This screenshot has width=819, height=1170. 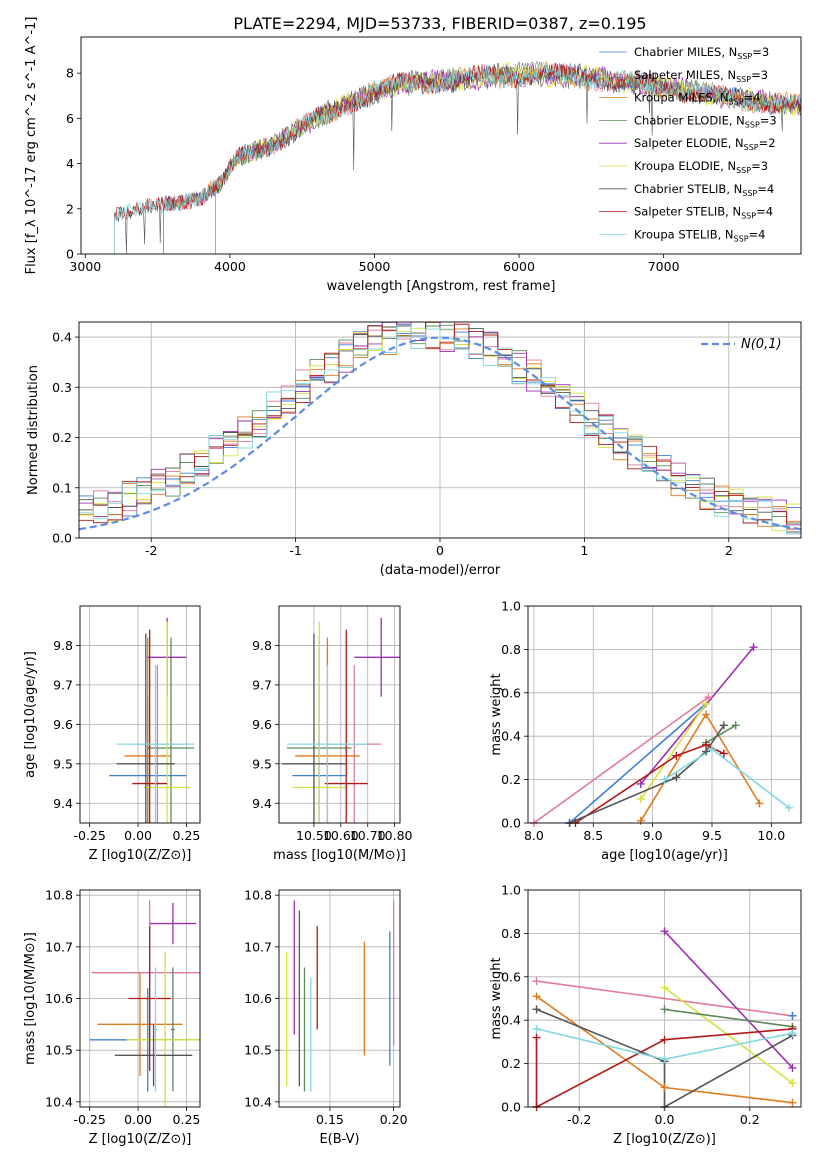 I want to click on x-tick-label: 1, so click(x=584, y=550).